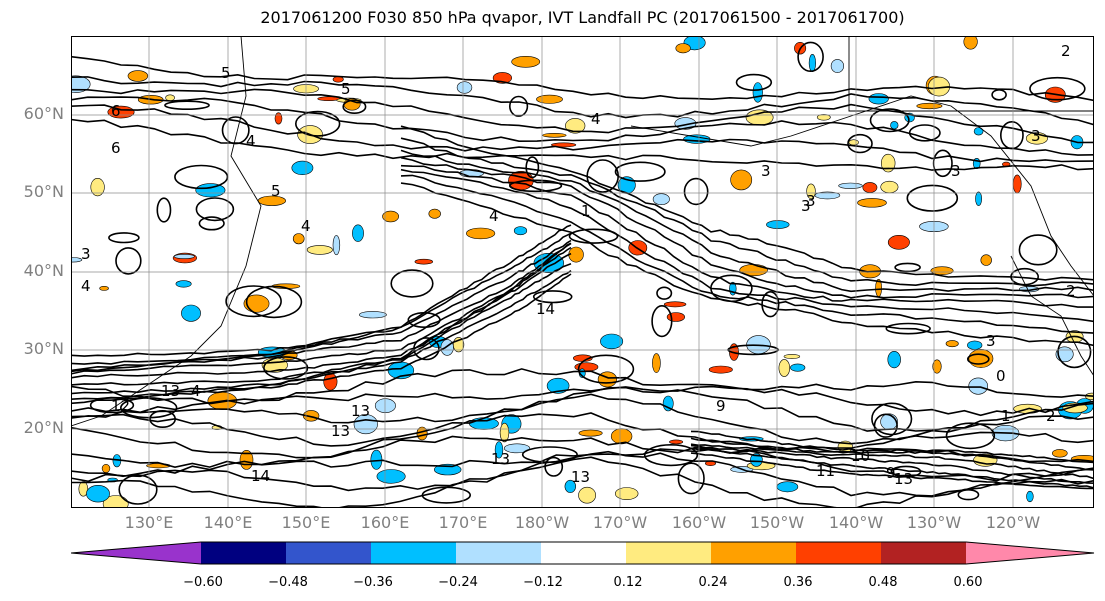  What do you see at coordinates (86, 286) in the screenshot?
I see `contour-label: 4` at bounding box center [86, 286].